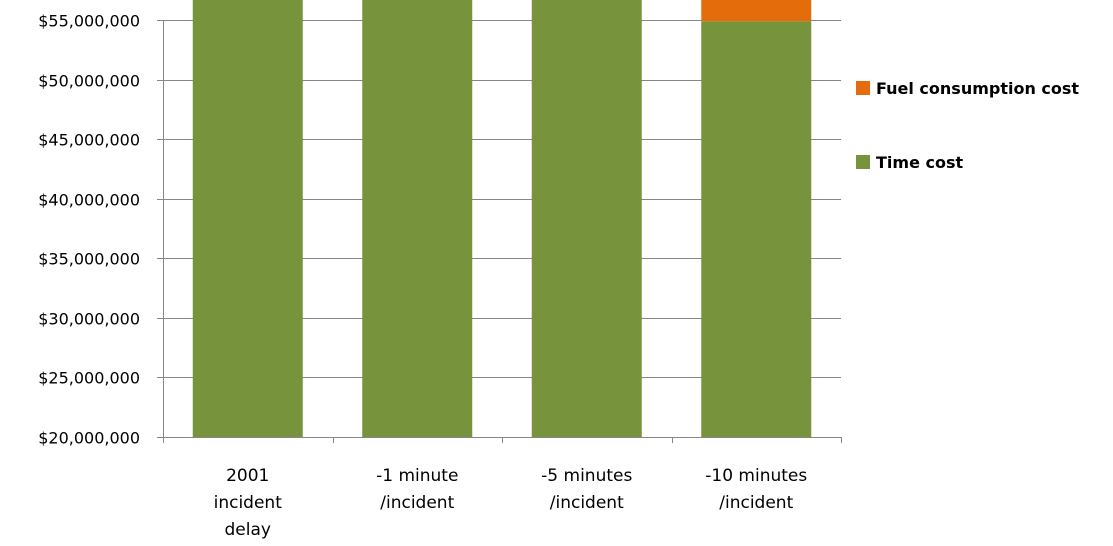  What do you see at coordinates (756, 489) in the screenshot?
I see `x-category-label: -10 minutes/incident` at bounding box center [756, 489].